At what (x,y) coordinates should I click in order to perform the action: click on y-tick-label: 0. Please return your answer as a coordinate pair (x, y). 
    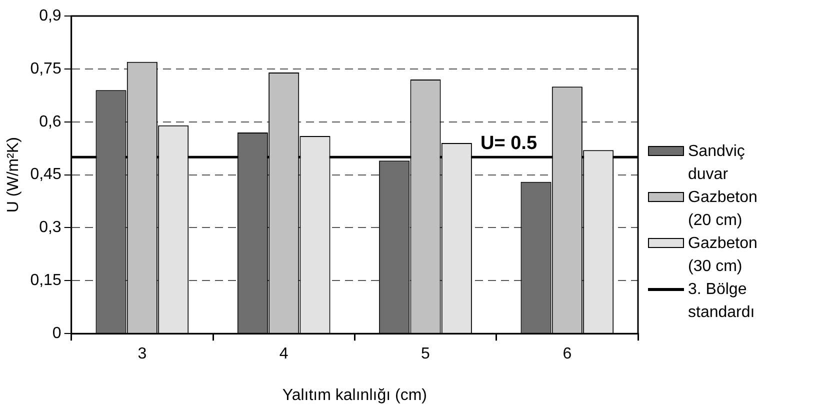
    Looking at the image, I should click on (57, 333).